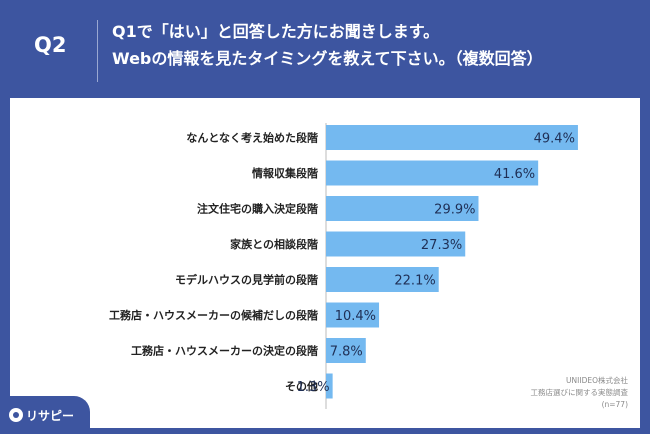  I want to click on brand-logo: リサピー, so click(45, 415).